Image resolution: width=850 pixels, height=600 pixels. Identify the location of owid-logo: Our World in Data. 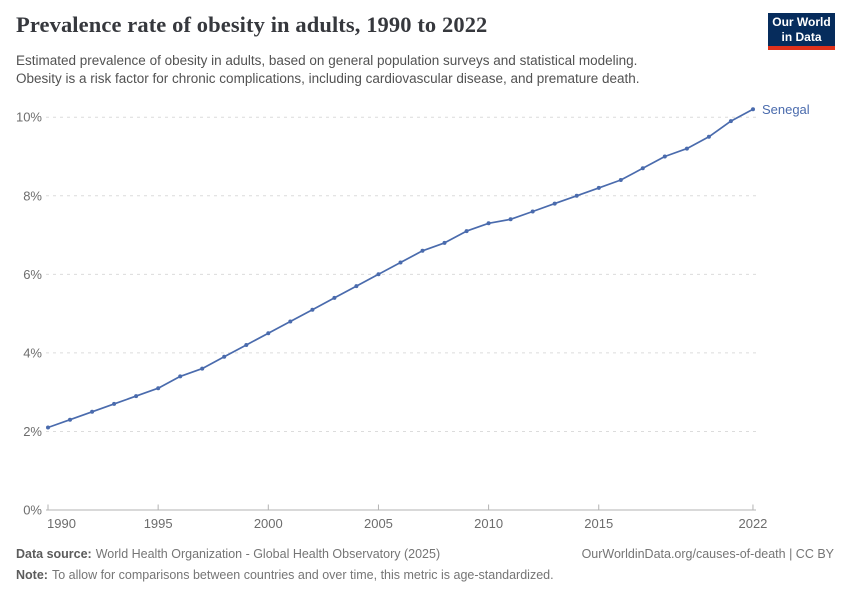
(801, 31).